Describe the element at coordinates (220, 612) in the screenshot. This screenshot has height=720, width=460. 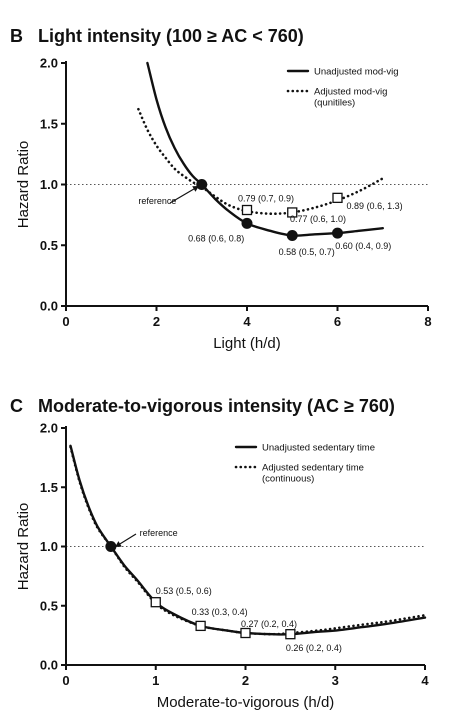
I see `data-label: 0.33 (0.3, 0.4)` at that location.